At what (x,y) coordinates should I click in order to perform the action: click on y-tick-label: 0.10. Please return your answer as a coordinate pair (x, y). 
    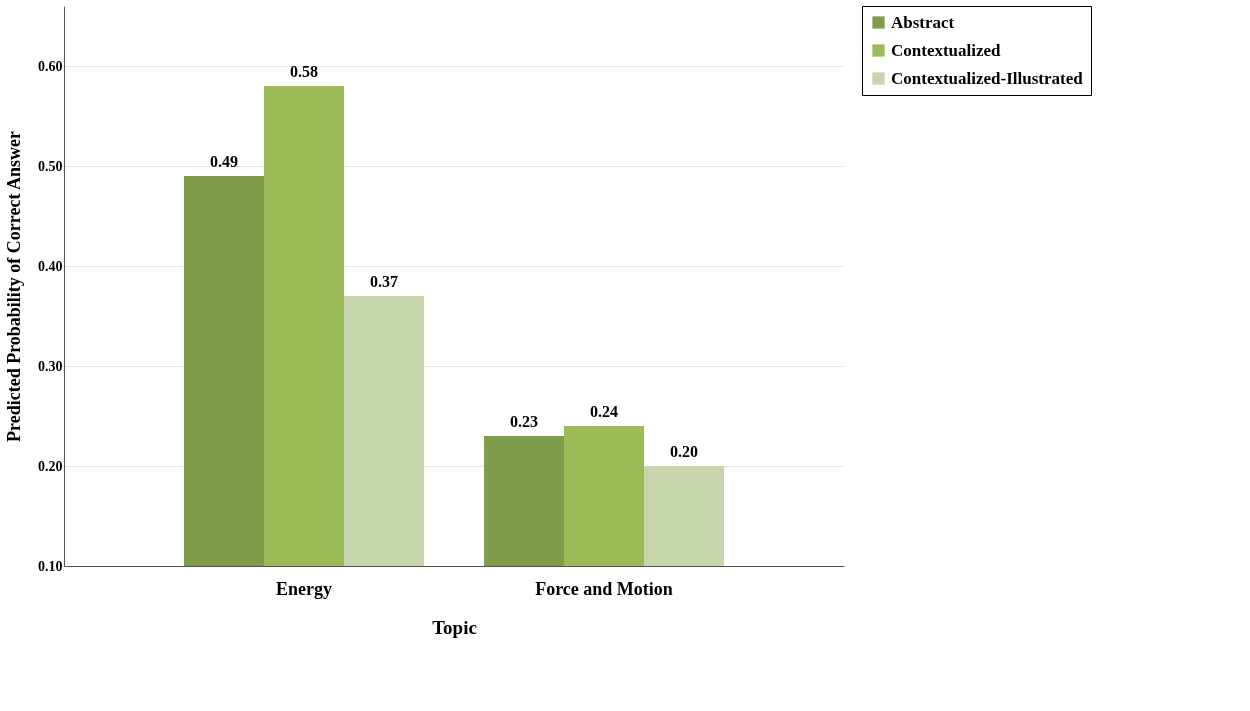
    Looking at the image, I should click on (50, 566).